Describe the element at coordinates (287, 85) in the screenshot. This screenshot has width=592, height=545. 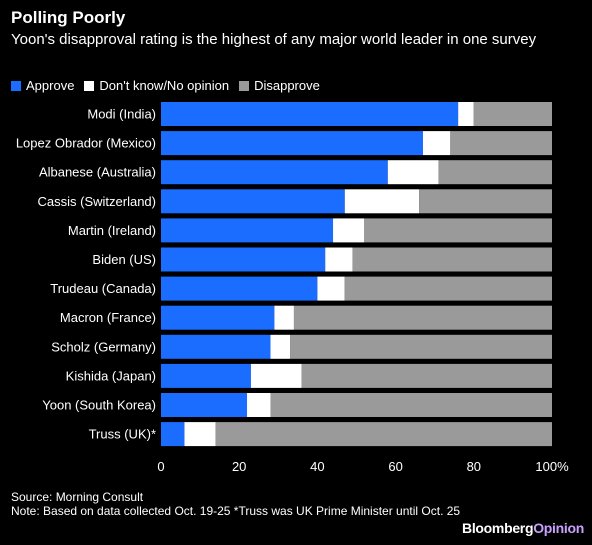
I see `legend-label-disapprove: Disapprove` at that location.